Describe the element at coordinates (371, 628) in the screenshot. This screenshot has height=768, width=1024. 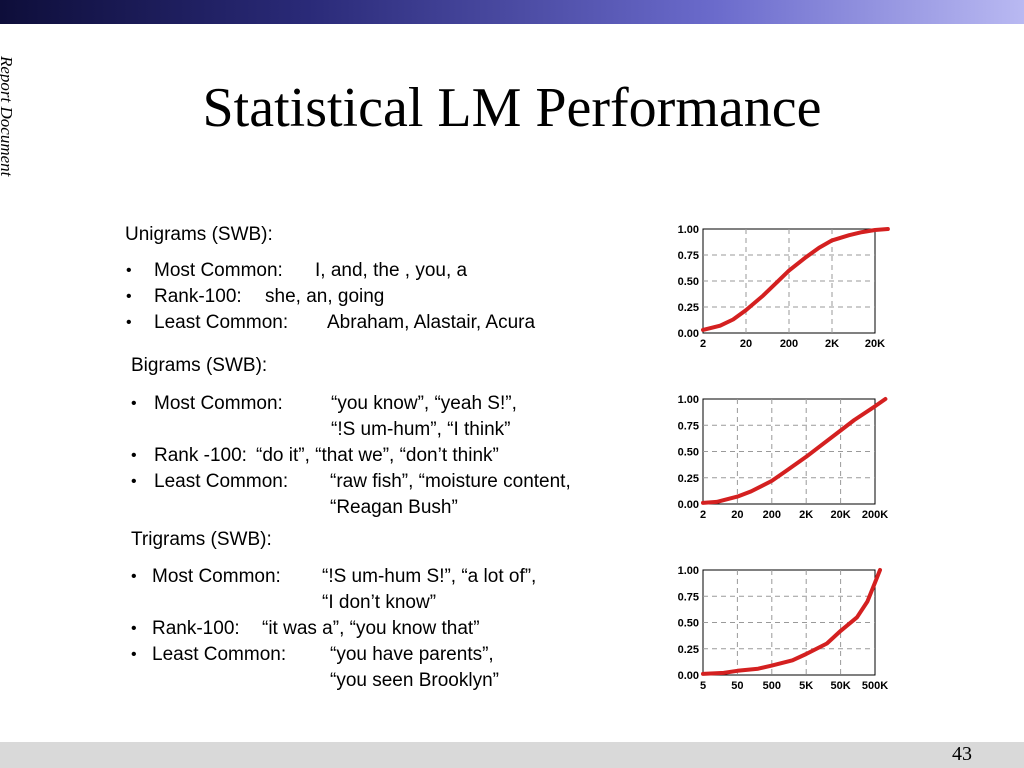
I see `item-value: “it was a”, “you know that”` at that location.